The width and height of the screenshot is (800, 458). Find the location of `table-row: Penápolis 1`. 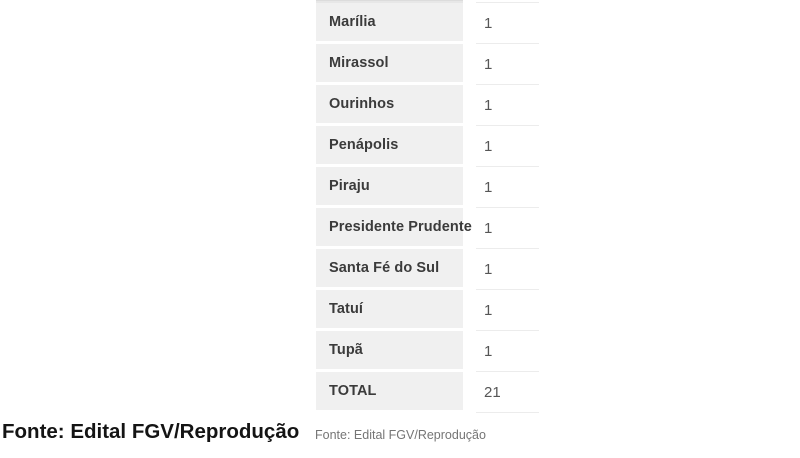

table-row: Penápolis 1 is located at coordinates (427, 146).